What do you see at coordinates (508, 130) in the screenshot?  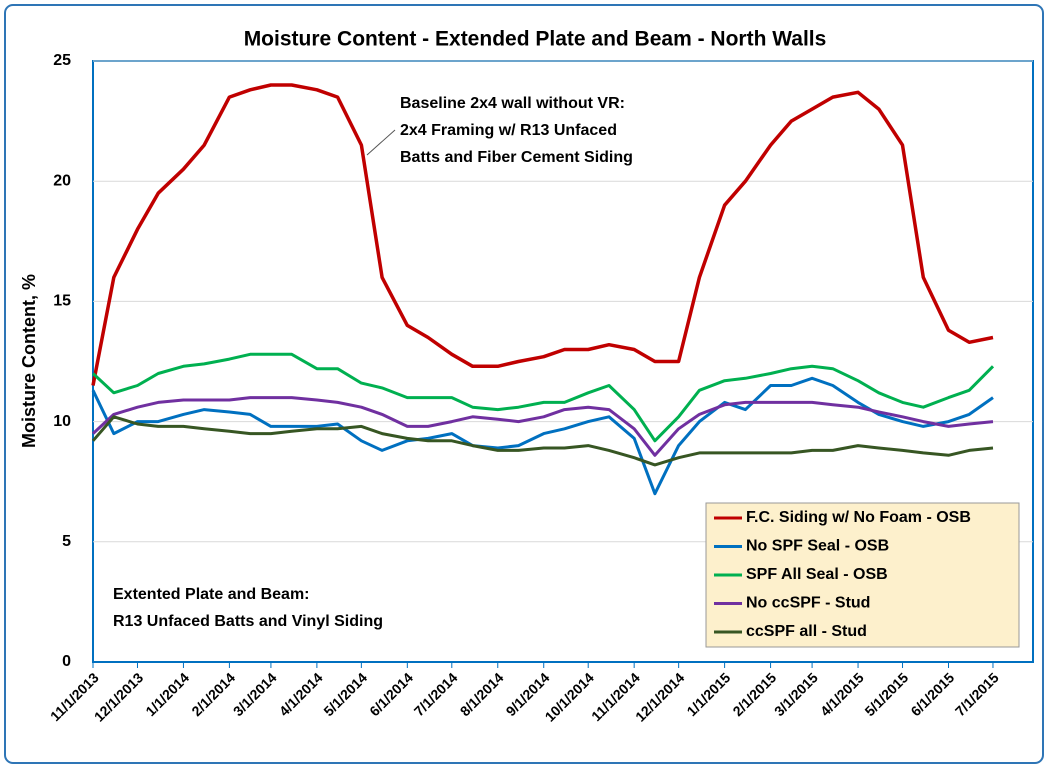 I see `annotation: 2x4 Framing w/ R13 Unfaced` at bounding box center [508, 130].